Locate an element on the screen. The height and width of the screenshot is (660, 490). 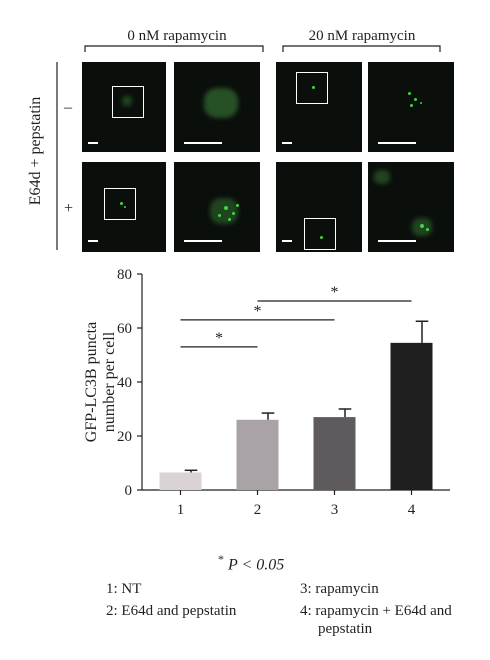
y-tick-label: 0 is located at coordinates (129, 491).